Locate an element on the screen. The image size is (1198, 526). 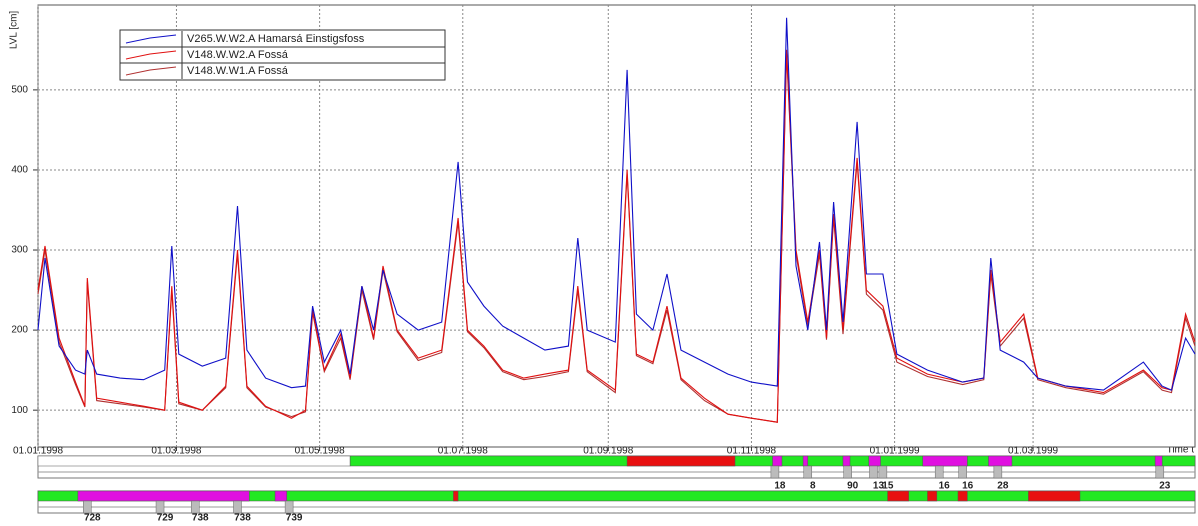
x-tick-label: 01.03.1998 is located at coordinates (176, 451).